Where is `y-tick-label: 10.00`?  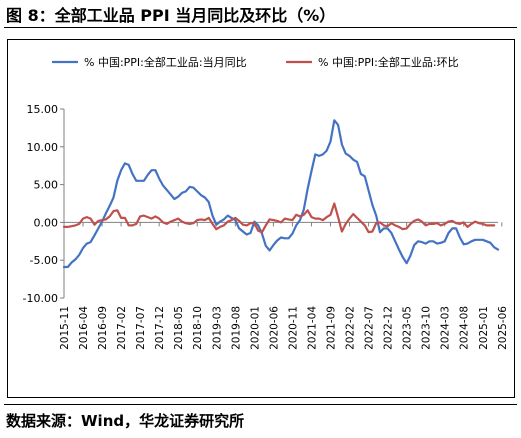 y-tick-label: 10.00 is located at coordinates (43, 147).